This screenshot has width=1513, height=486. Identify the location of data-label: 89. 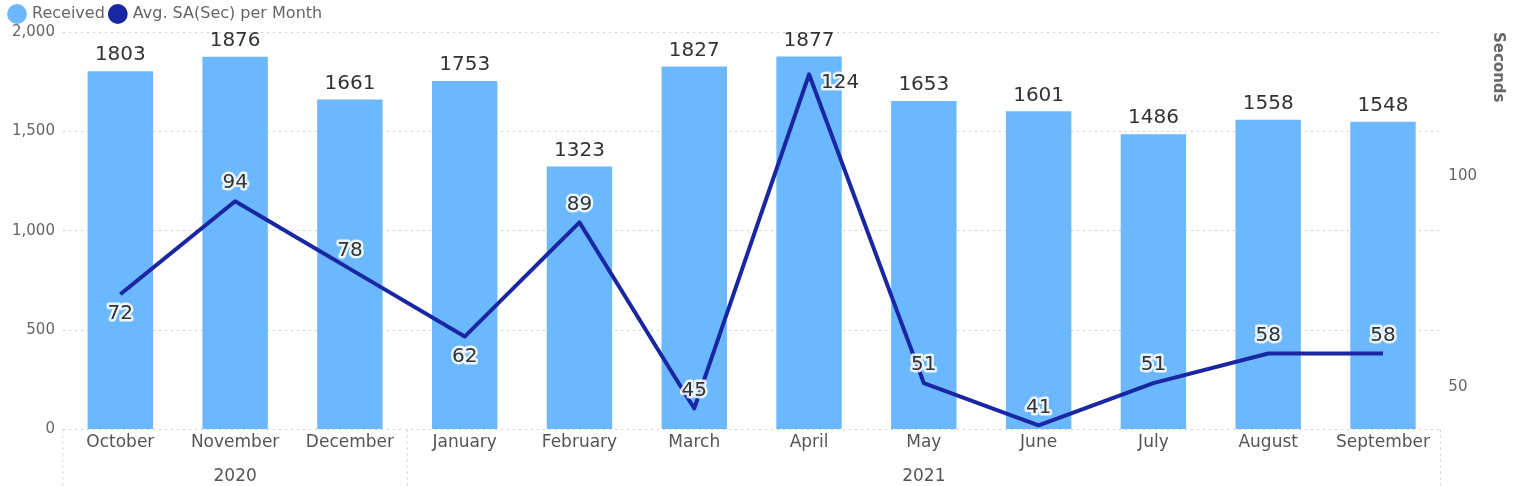
(579, 202).